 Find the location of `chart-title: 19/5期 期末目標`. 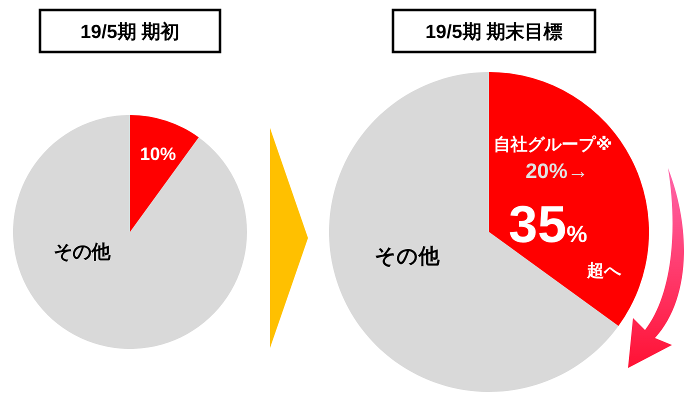

chart-title: 19/5期 期末目標 is located at coordinates (494, 32).